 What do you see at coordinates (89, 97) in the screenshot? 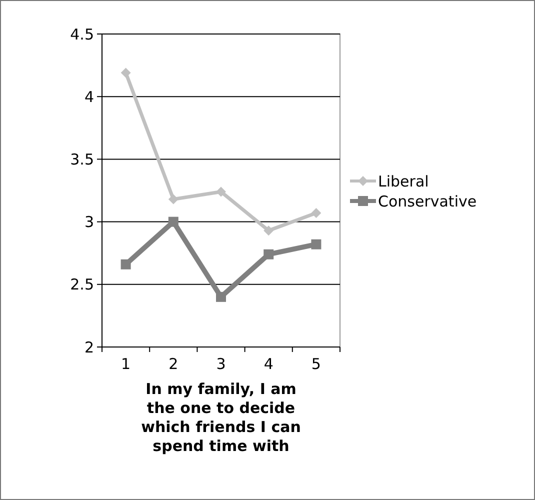
I see `y-tick-label: 4` at bounding box center [89, 97].